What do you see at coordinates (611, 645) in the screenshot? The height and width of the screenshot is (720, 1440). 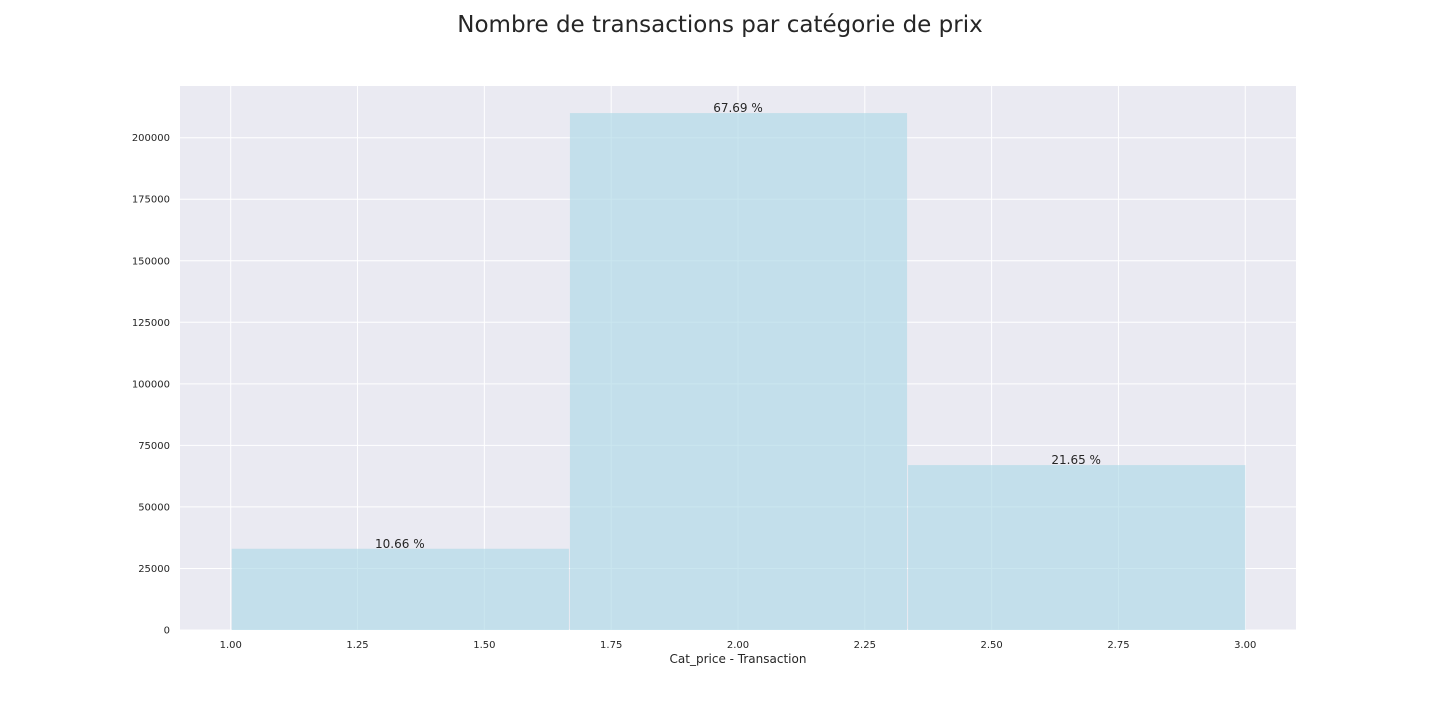 I see `x-tick-label: 1.75` at bounding box center [611, 645].